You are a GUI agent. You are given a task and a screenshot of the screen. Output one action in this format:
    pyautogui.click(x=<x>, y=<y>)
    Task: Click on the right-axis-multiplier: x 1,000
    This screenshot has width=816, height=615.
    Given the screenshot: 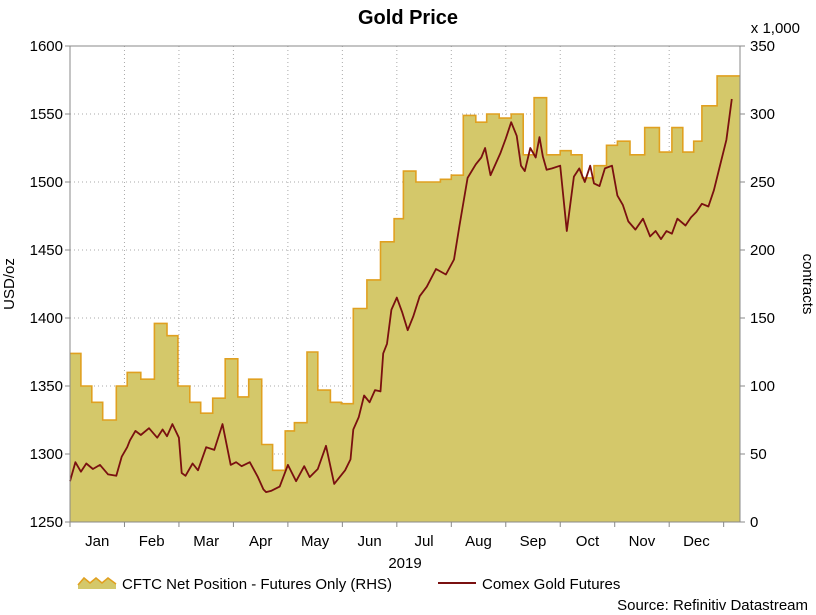 What is the action you would take?
    pyautogui.click(x=775, y=28)
    